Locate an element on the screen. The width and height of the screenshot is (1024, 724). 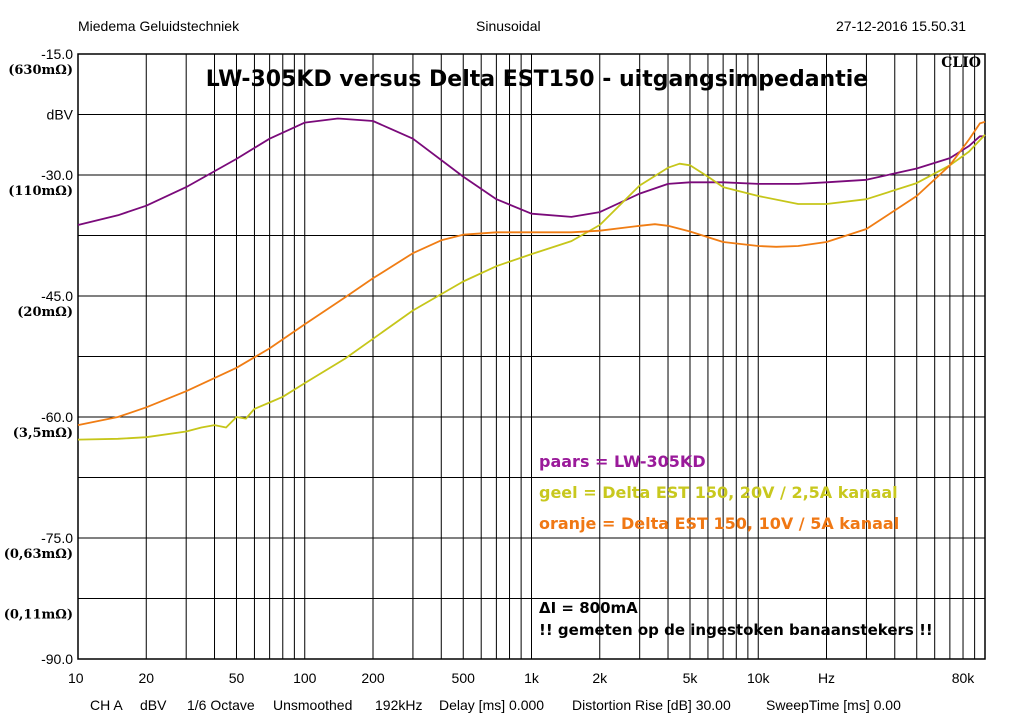
footer-delay: Delay [ms] 0.000 is located at coordinates (492, 705).